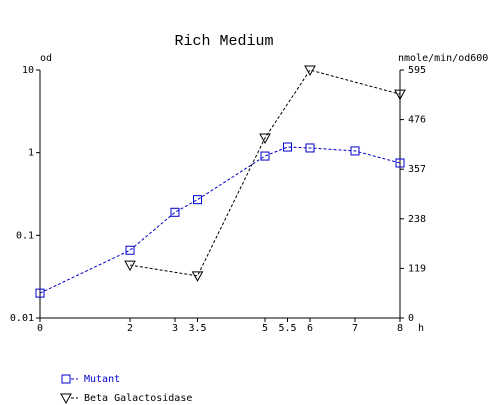  What do you see at coordinates (417, 268) in the screenshot?
I see `y2-tick-label: 119` at bounding box center [417, 268].